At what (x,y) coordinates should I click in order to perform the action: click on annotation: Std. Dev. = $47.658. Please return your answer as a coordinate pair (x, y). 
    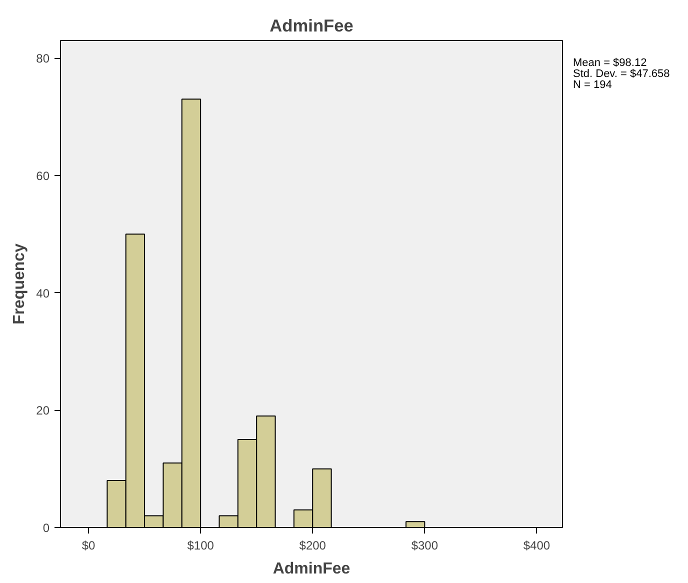
    Looking at the image, I should click on (621, 74).